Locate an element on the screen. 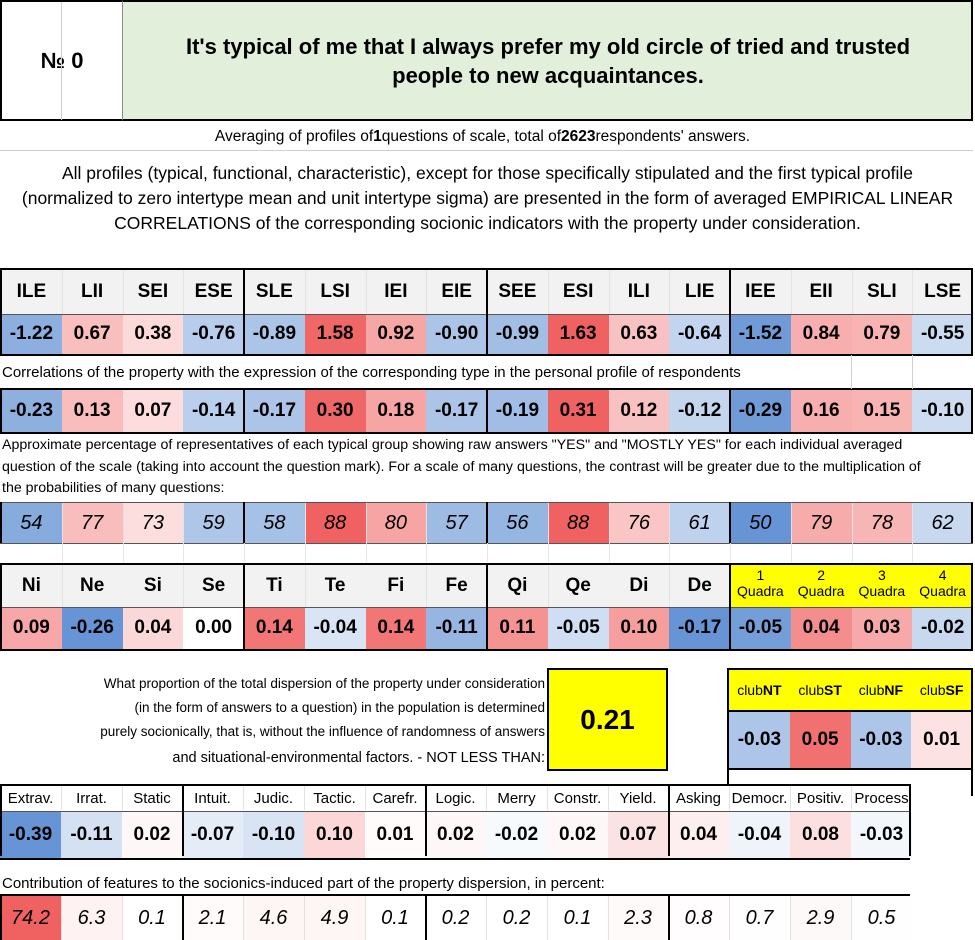 The width and height of the screenshot is (975, 940). function-value: -0.11 is located at coordinates (456, 628).